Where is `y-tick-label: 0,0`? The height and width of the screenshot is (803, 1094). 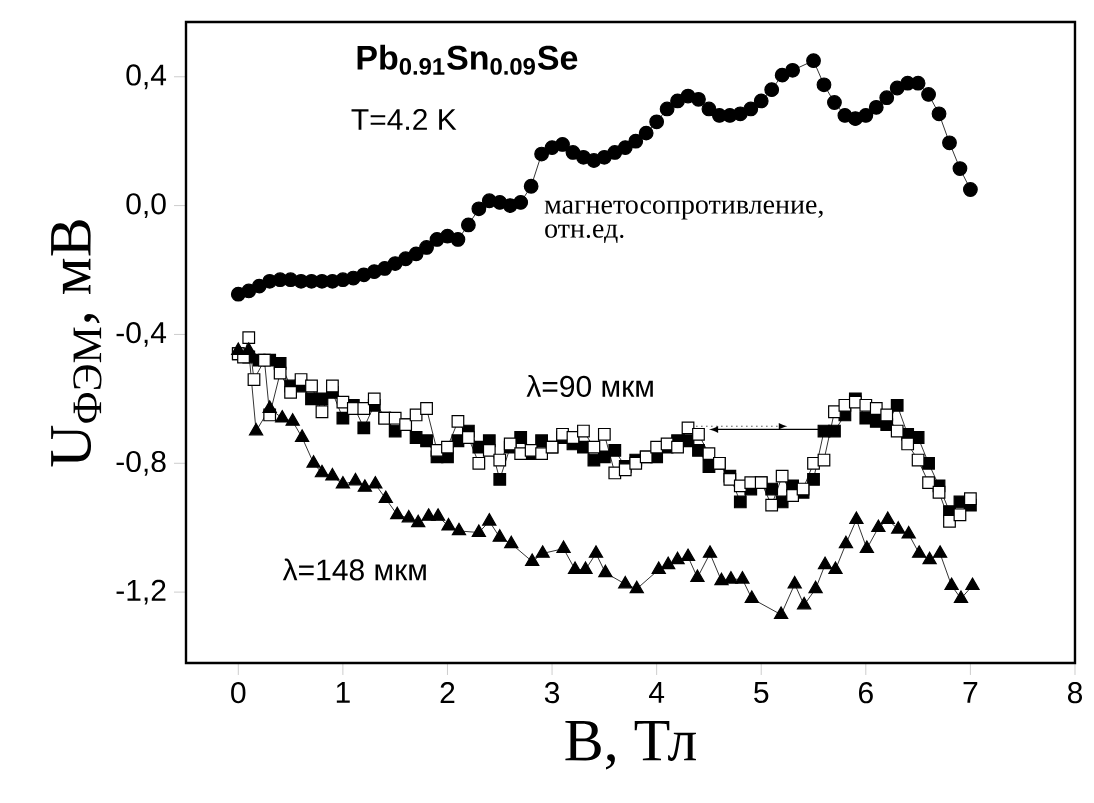
y-tick-label: 0,0 is located at coordinates (146, 205).